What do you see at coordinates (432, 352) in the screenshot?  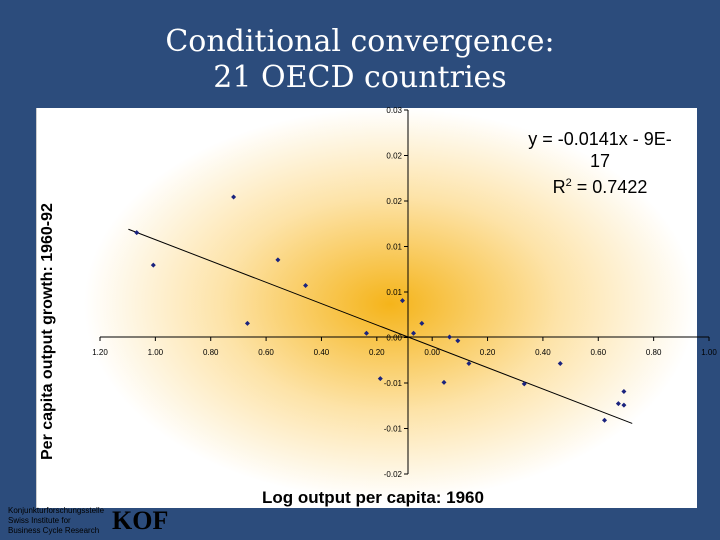 I see `x-tick-label: 0.00` at bounding box center [432, 352].